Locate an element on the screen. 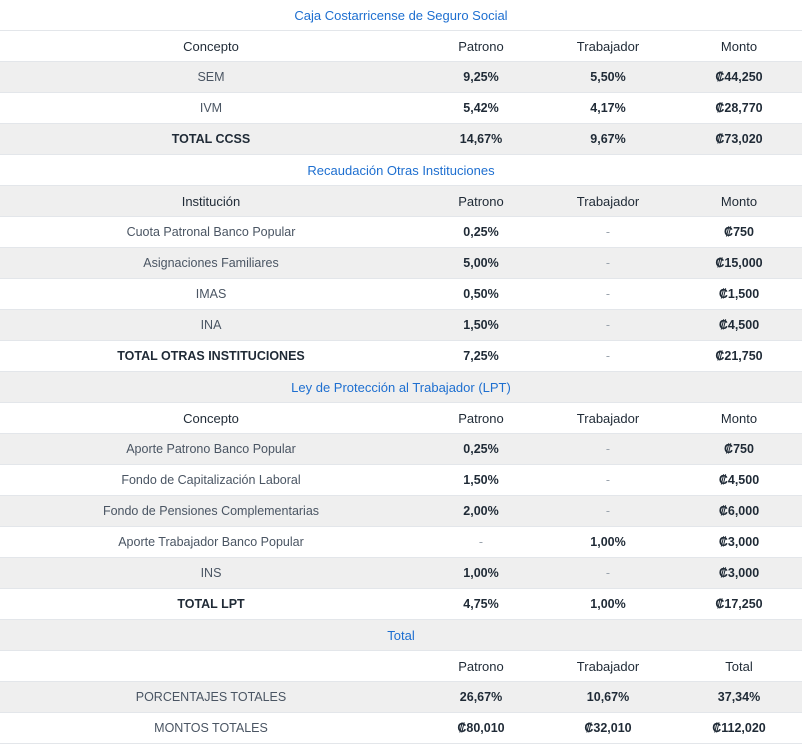  patrono-value: 0,50% is located at coordinates (481, 294).